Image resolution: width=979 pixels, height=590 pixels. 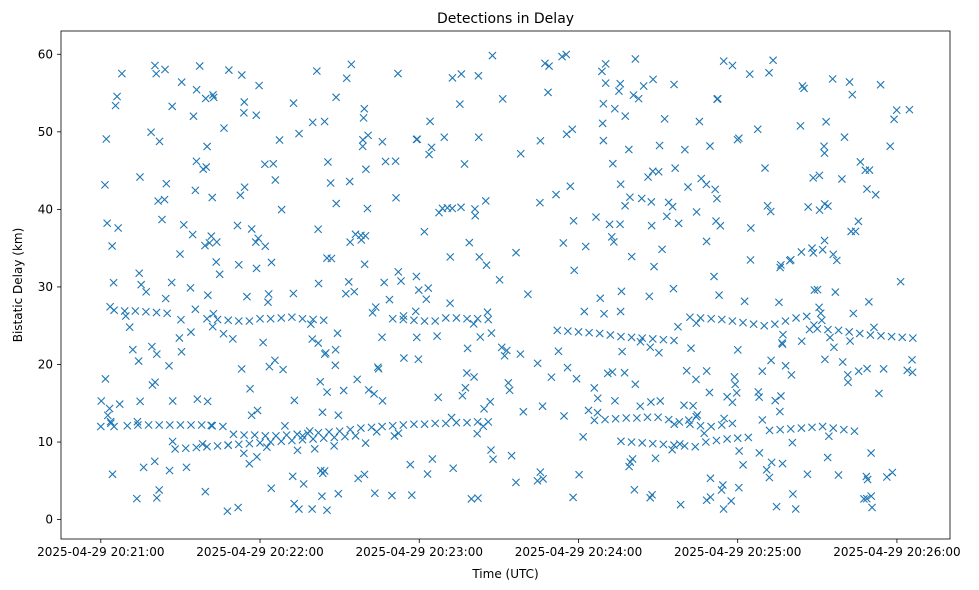 I want to click on y-tick-label: 50, so click(x=45, y=132).